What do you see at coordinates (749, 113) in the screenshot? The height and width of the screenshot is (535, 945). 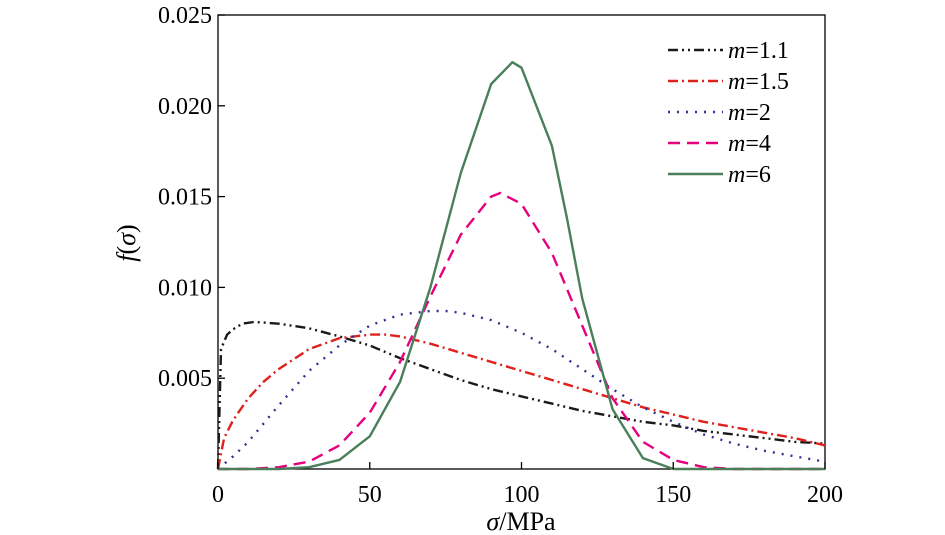 I see `legend-label-3: m=2` at bounding box center [749, 113].